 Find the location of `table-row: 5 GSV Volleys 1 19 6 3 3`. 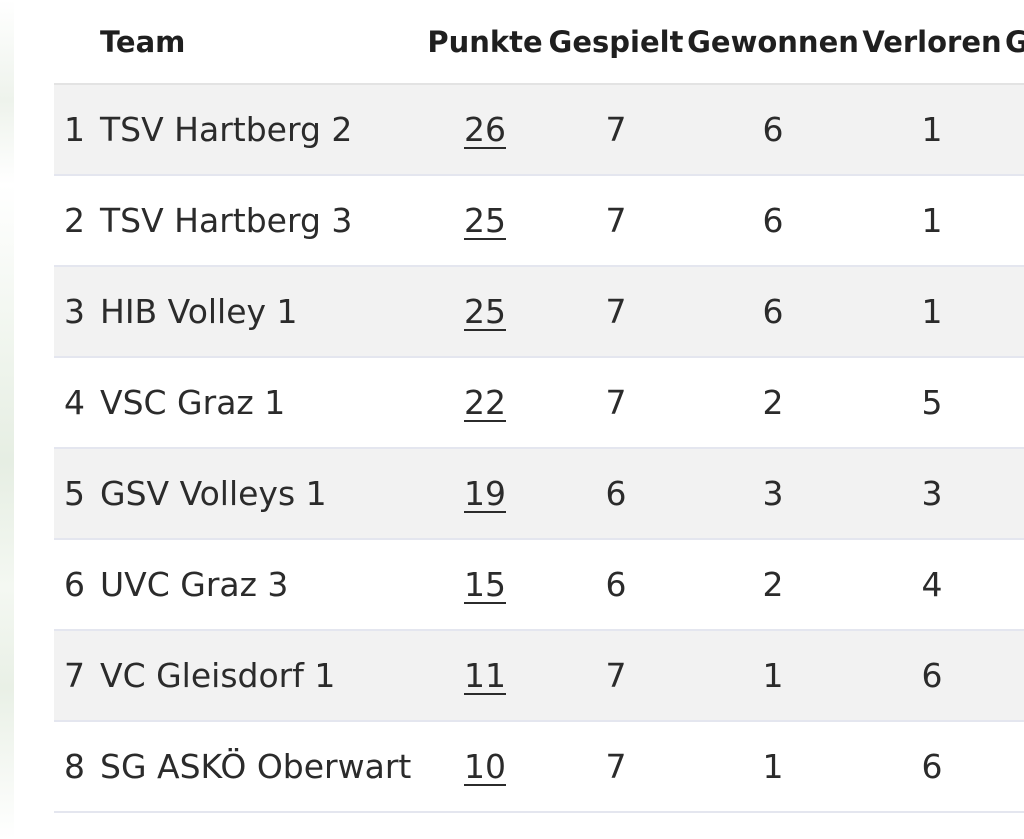

table-row: 5 GSV Volleys 1 19 6 3 3 is located at coordinates (539, 493).